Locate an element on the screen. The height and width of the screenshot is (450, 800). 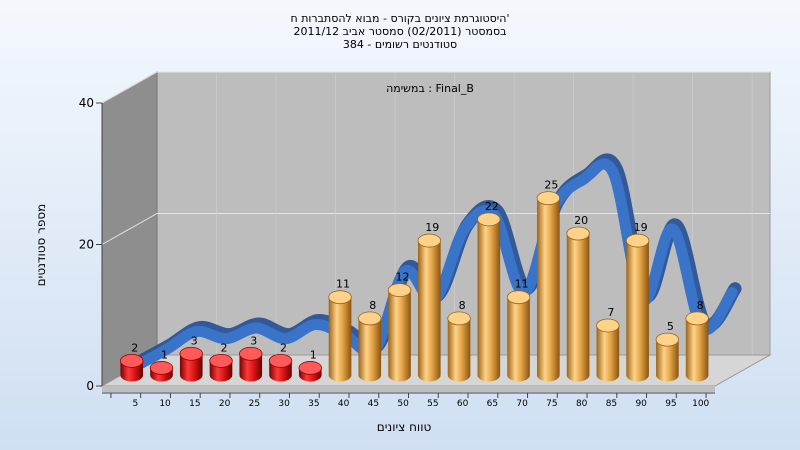
x-tick-label: 30 is located at coordinates (284, 404).